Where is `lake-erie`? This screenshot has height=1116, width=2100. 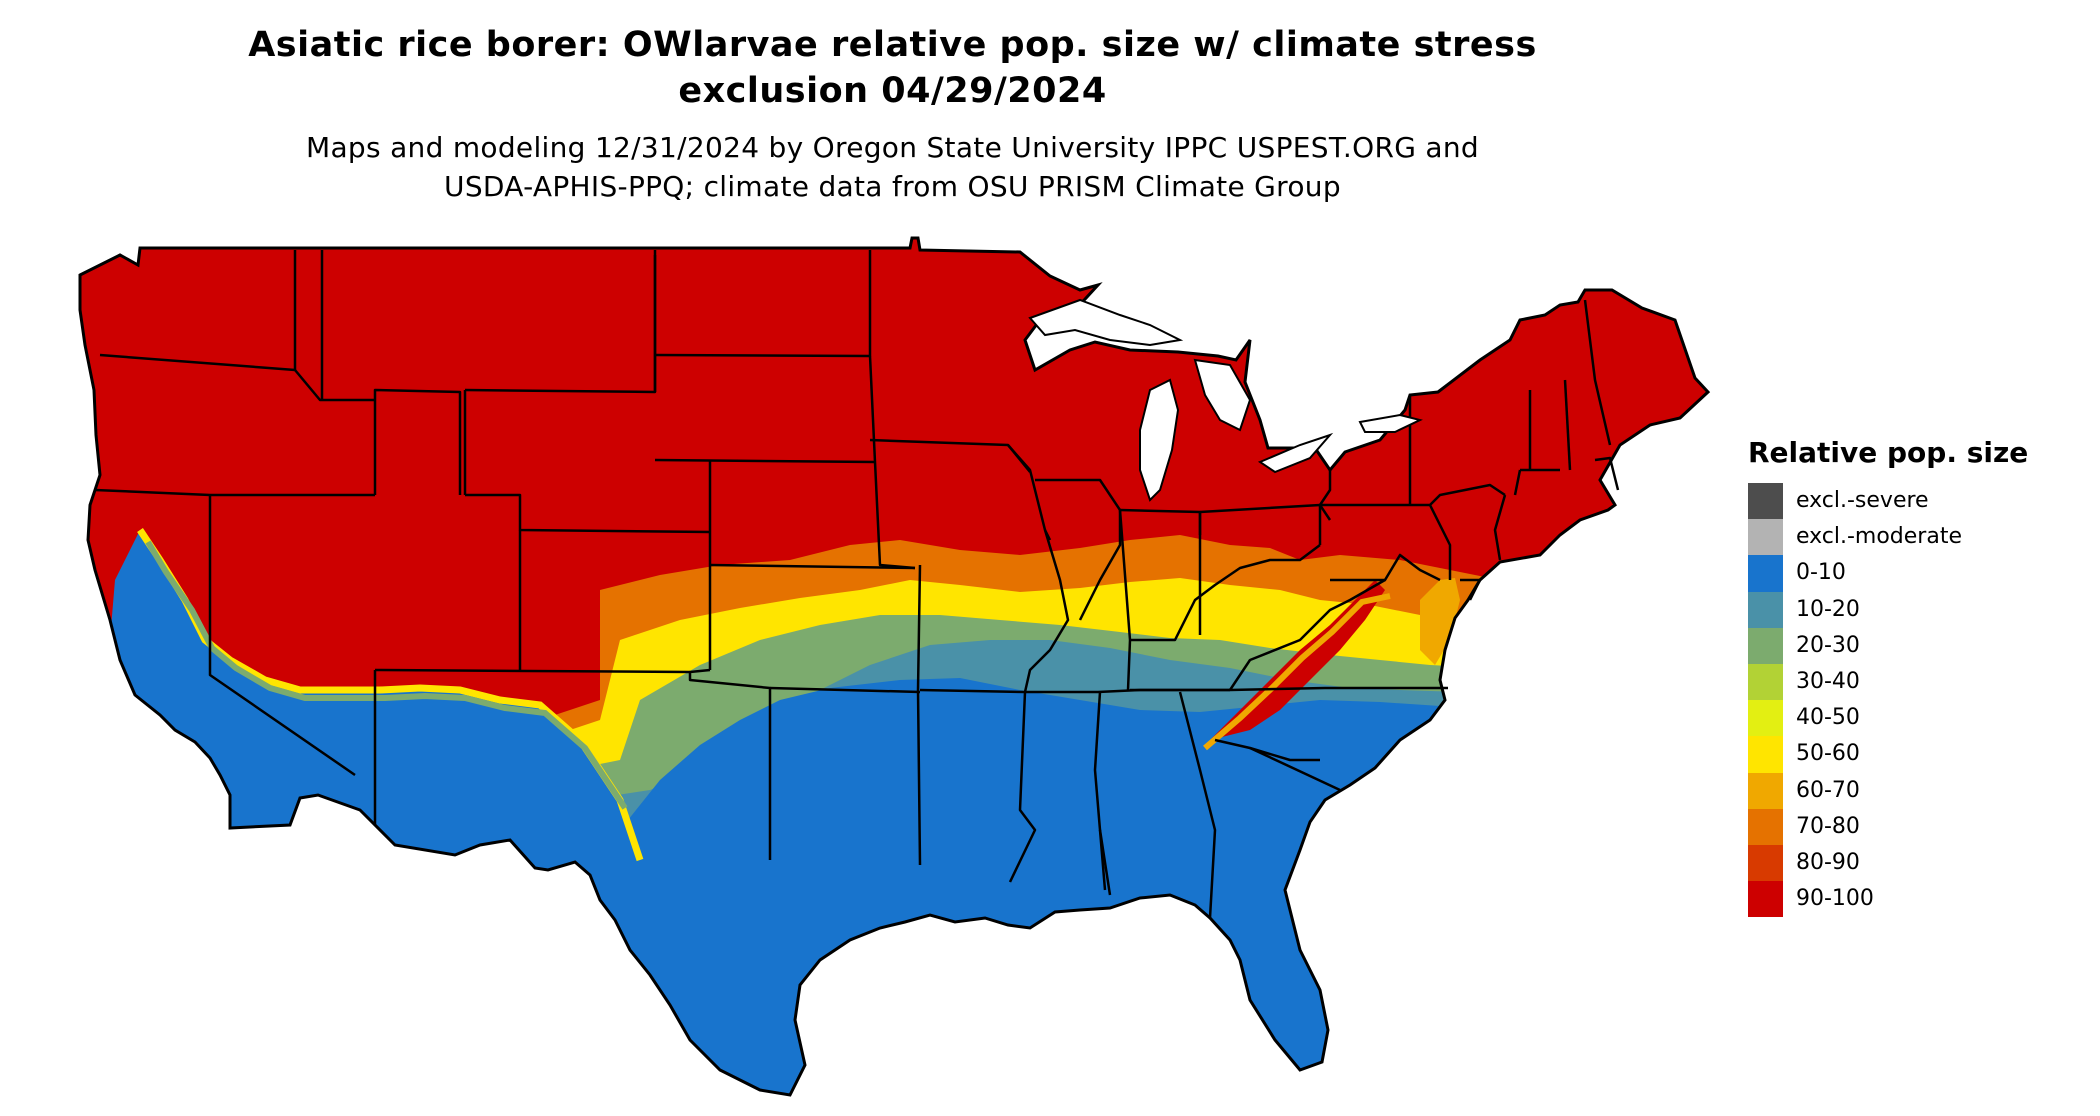
lake-erie is located at coordinates (1295, 453).